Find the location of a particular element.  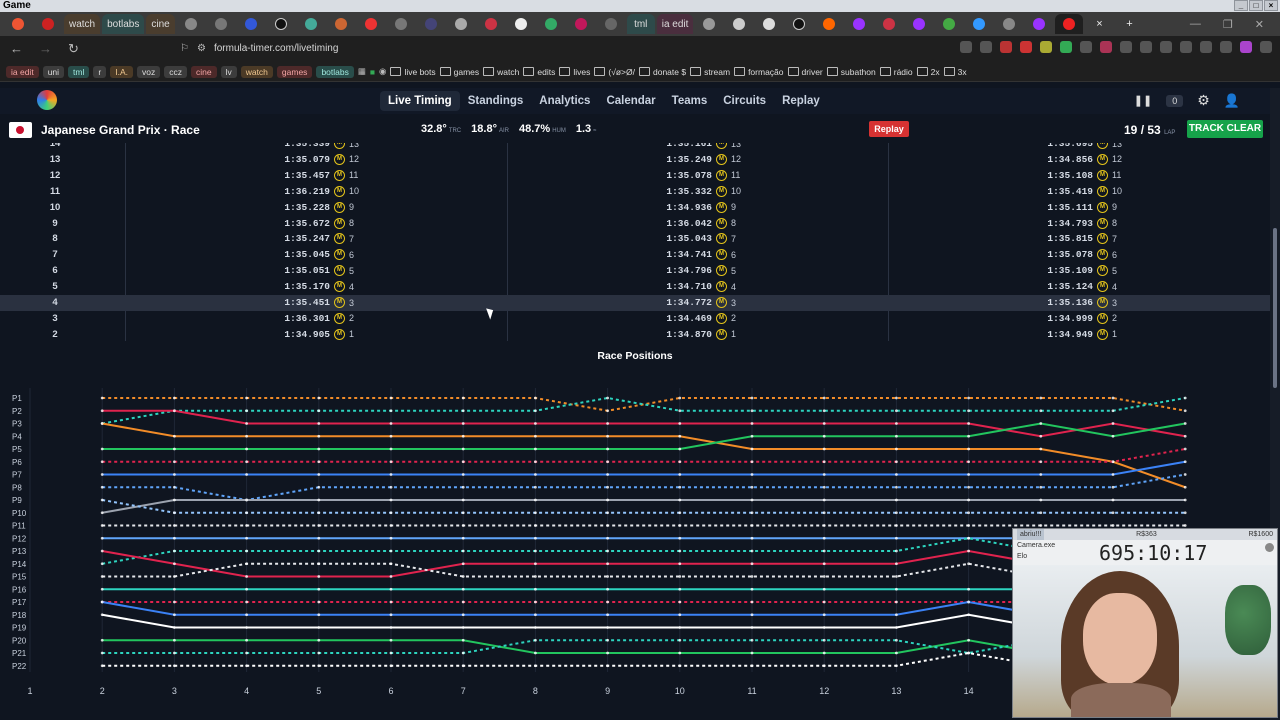

table-row: 13 1:35.079 M 12 1:35.249 M 12 1:34.856 M 12 is located at coordinates (635, 160).